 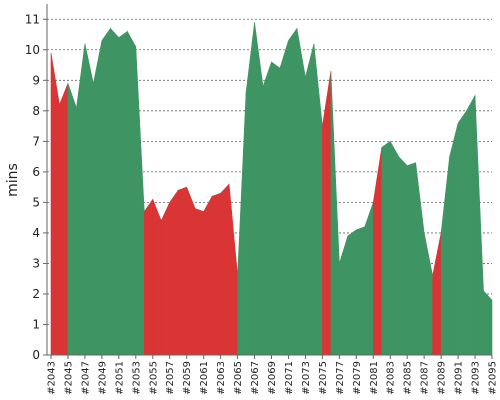 I want to click on y-tick-label: 6, so click(x=36, y=172).